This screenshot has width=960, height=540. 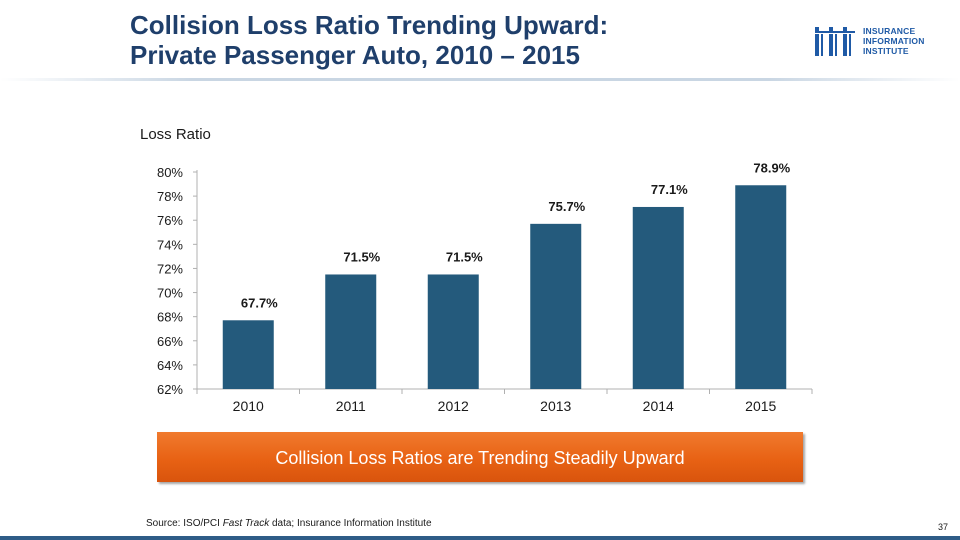 I want to click on title-divider, so click(x=480, y=79).